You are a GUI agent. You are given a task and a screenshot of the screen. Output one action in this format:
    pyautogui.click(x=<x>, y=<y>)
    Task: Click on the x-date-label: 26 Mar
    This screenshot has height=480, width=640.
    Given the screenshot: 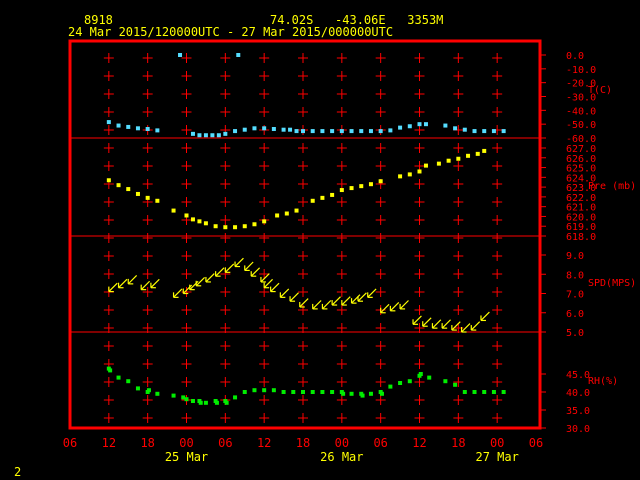 What is the action you would take?
    pyautogui.click(x=341, y=457)
    